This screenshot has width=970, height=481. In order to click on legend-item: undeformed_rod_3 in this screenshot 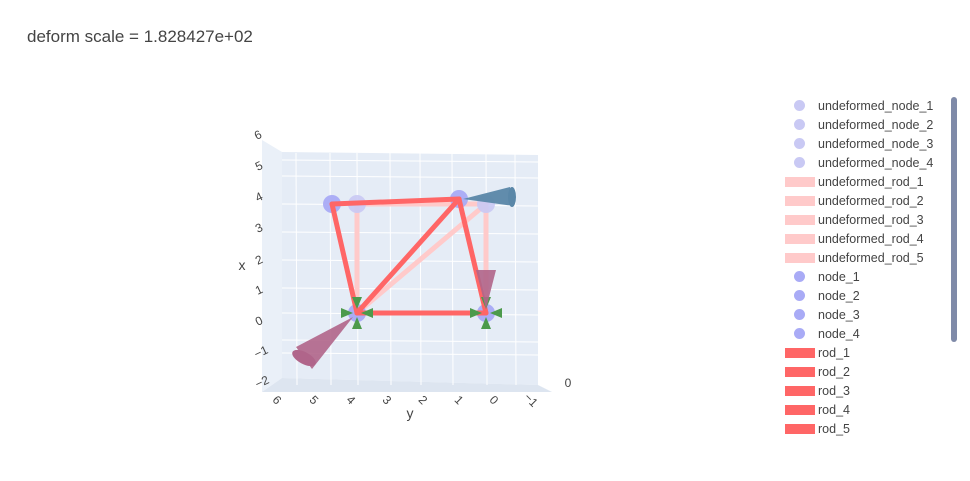, I will do `click(853, 219)`.